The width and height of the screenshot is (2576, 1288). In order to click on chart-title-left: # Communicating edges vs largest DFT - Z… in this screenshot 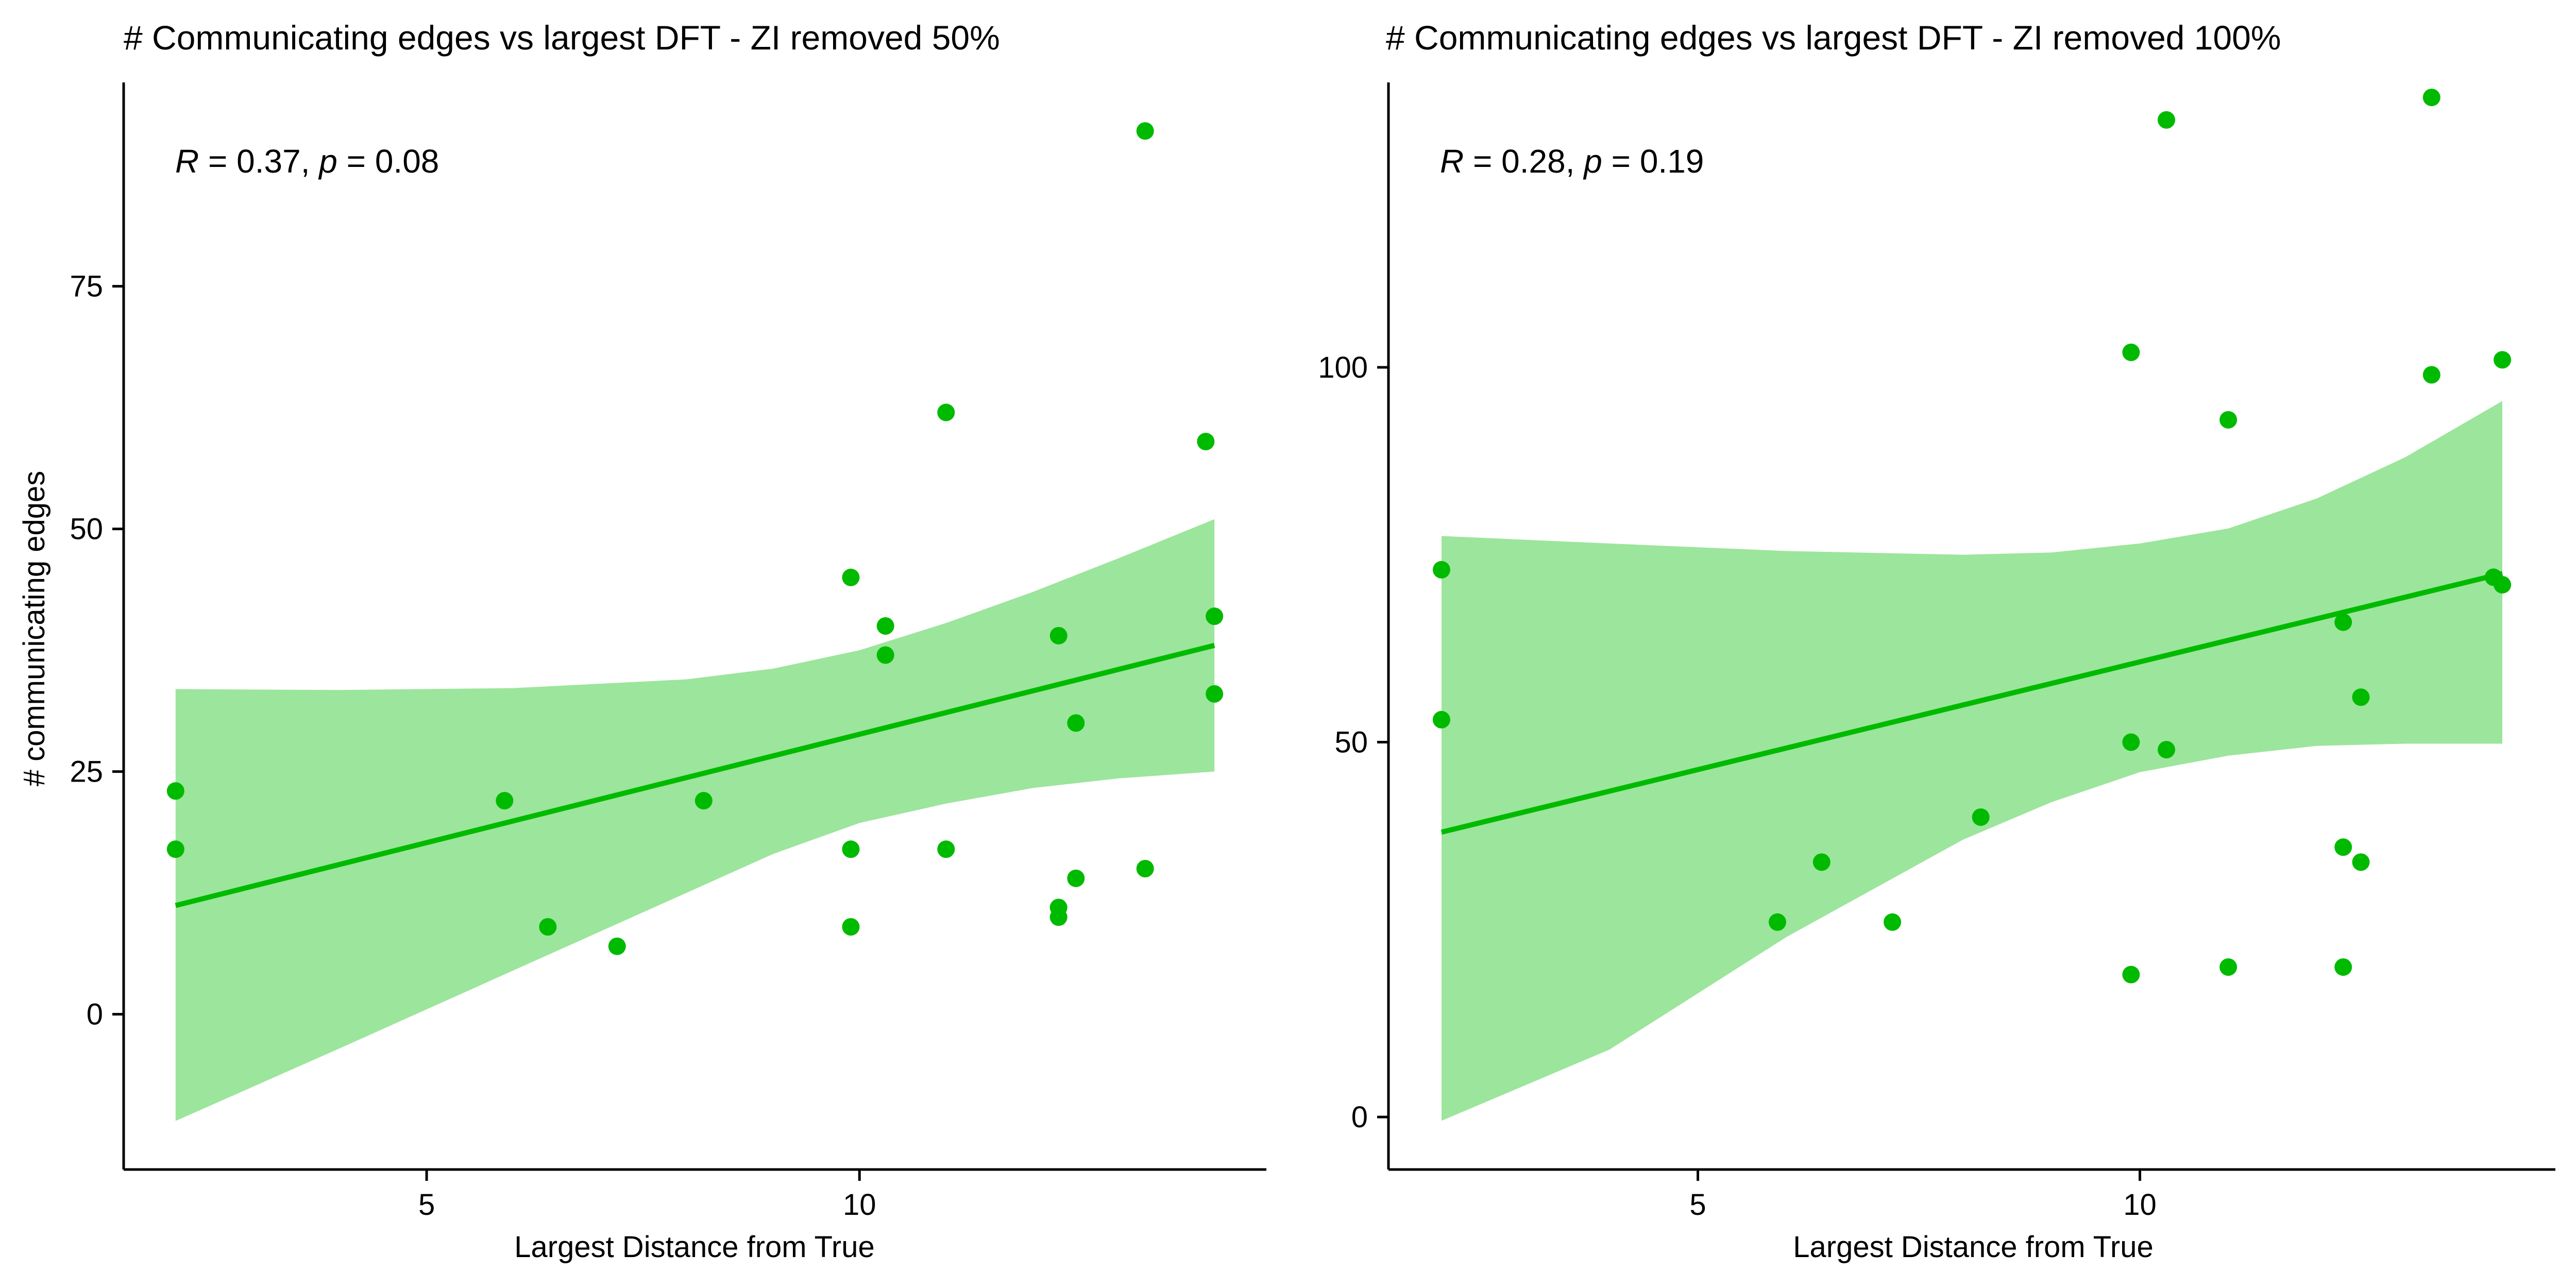, I will do `click(562, 38)`.